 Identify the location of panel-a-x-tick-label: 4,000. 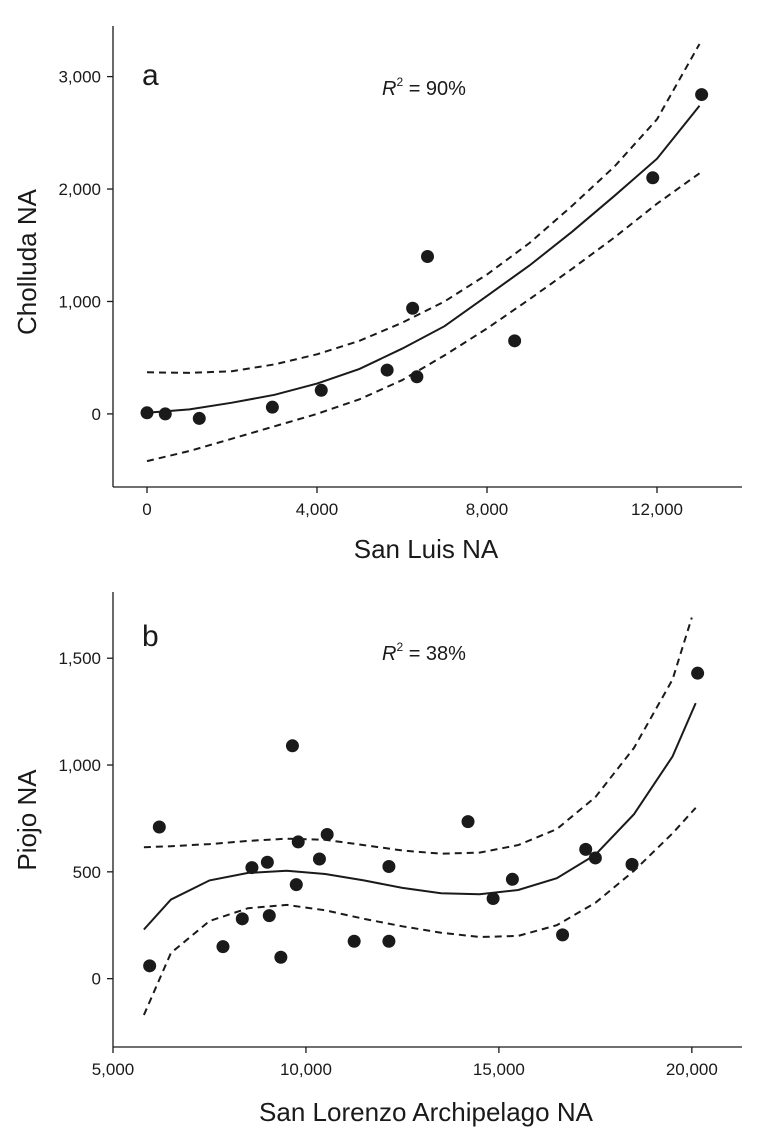
(317, 509).